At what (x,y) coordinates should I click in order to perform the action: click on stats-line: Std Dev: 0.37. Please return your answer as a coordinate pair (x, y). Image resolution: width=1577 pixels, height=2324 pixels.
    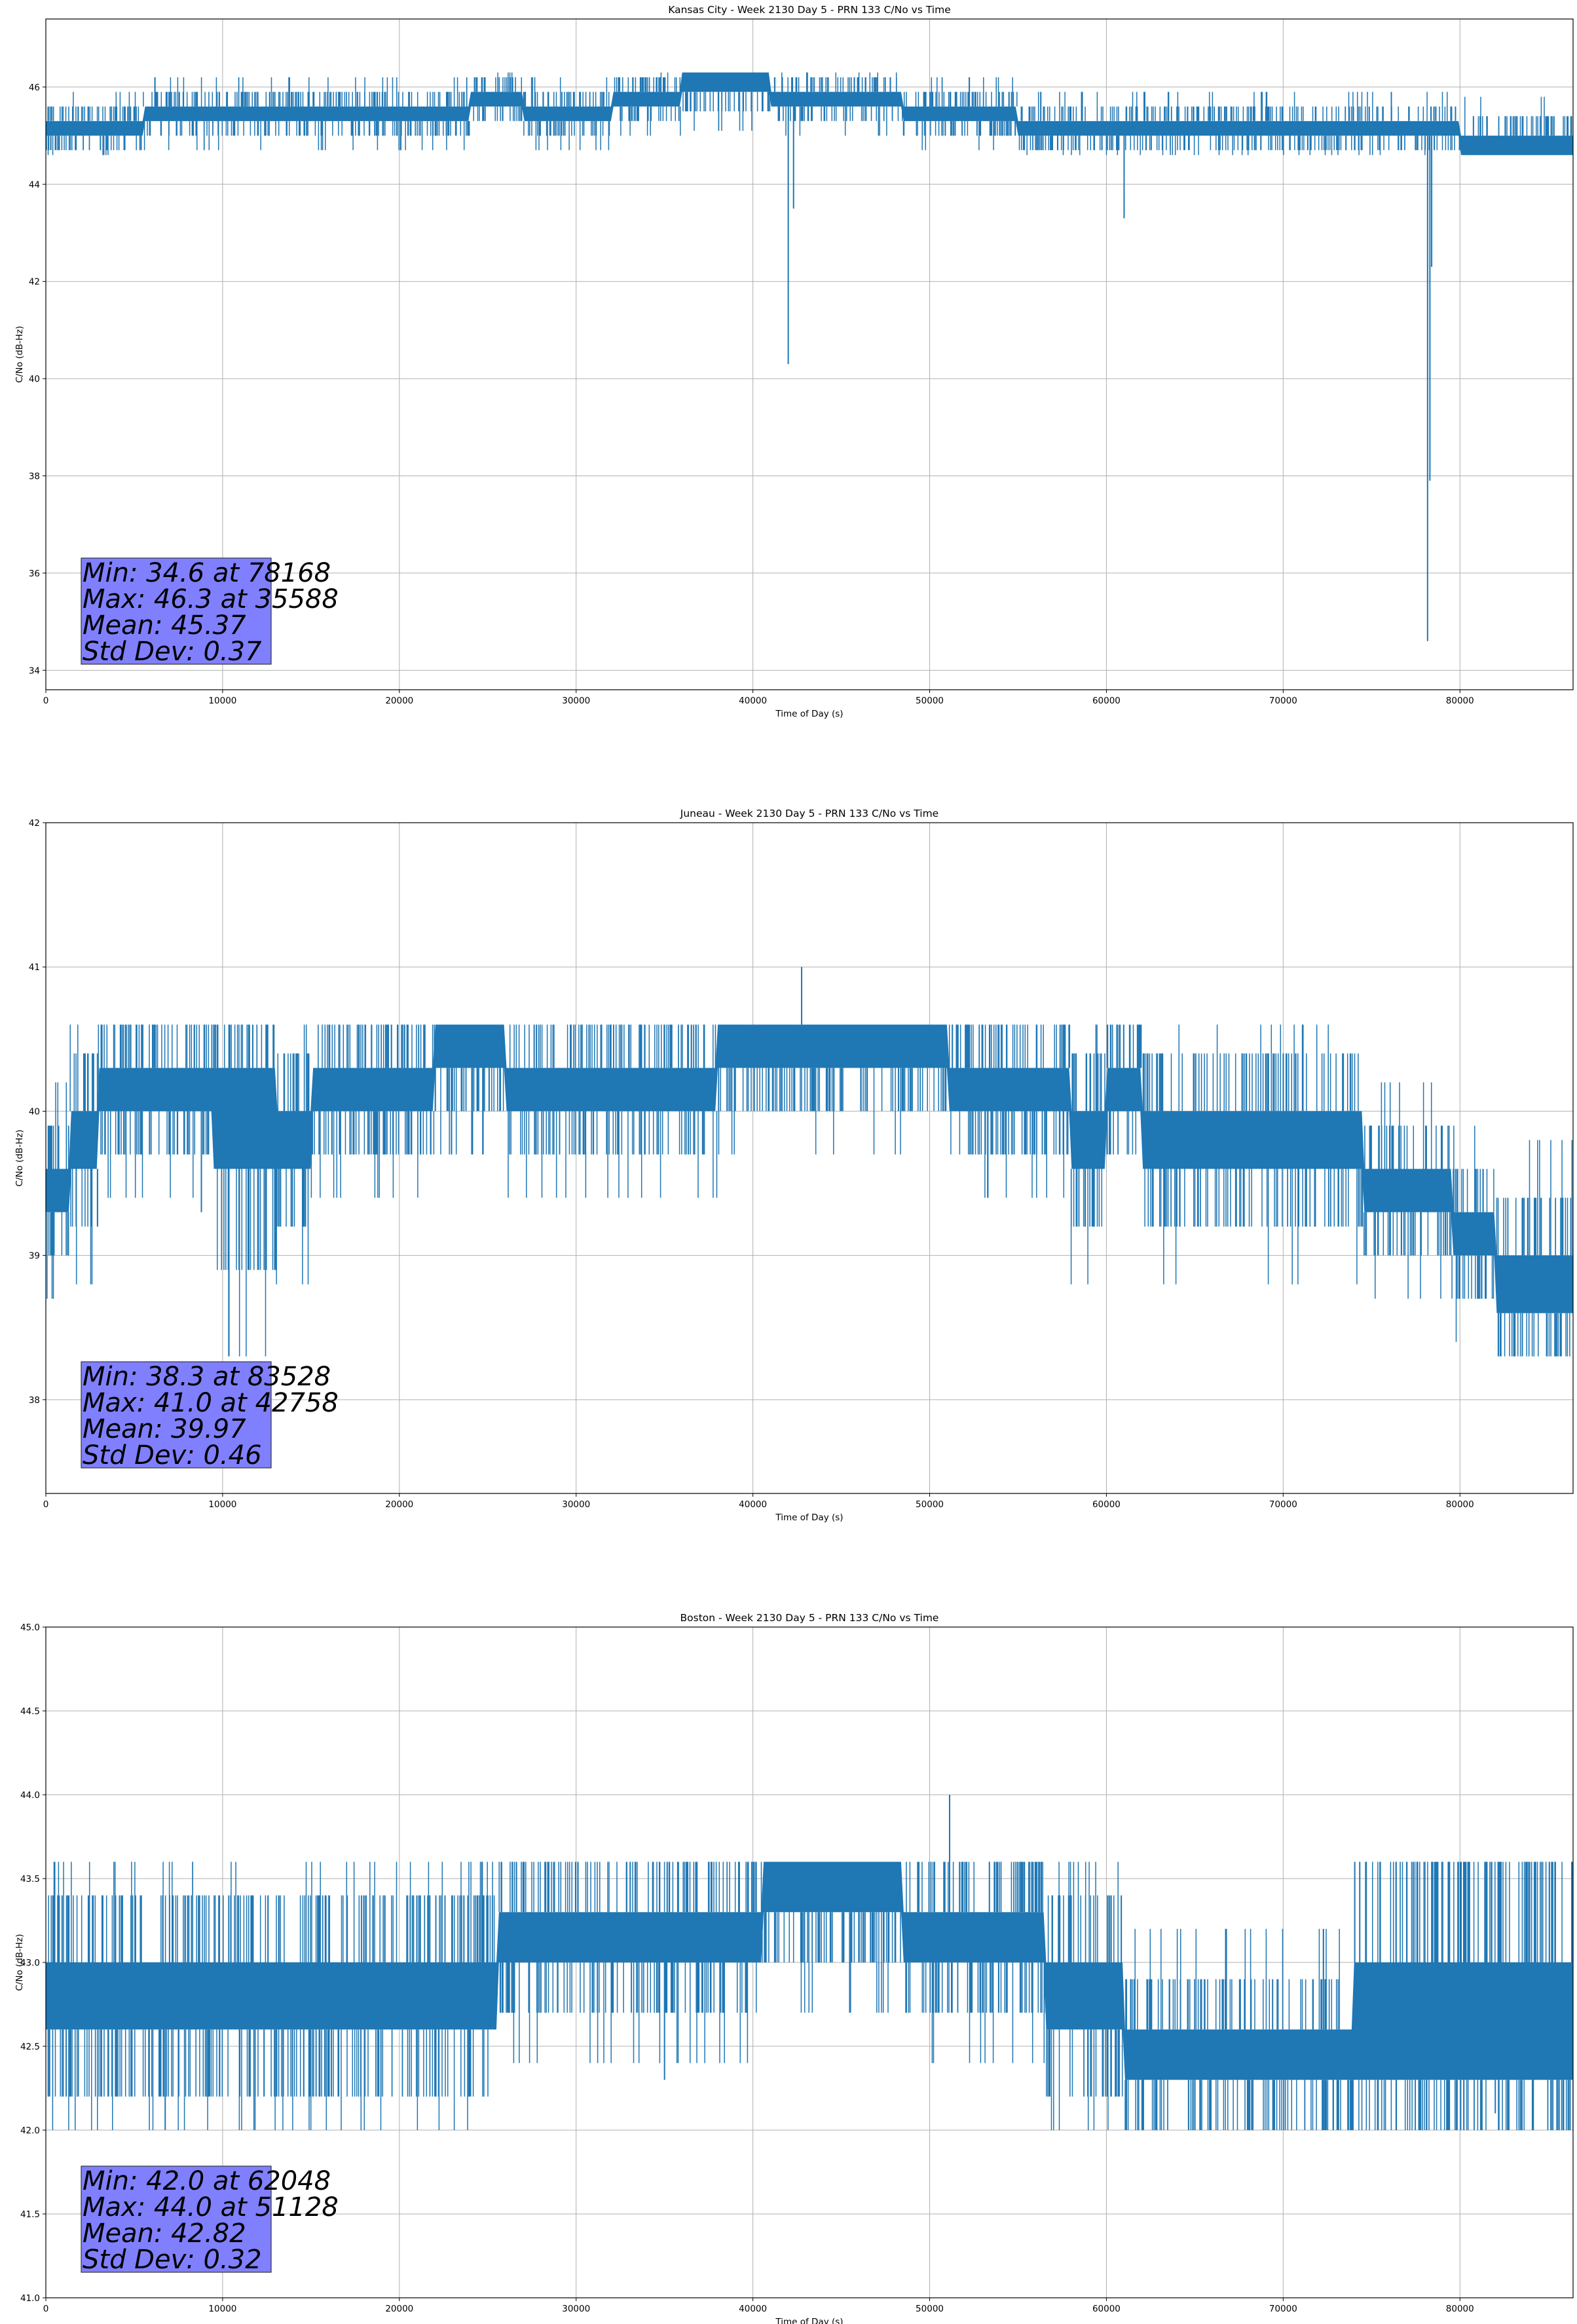
    Looking at the image, I should click on (172, 652).